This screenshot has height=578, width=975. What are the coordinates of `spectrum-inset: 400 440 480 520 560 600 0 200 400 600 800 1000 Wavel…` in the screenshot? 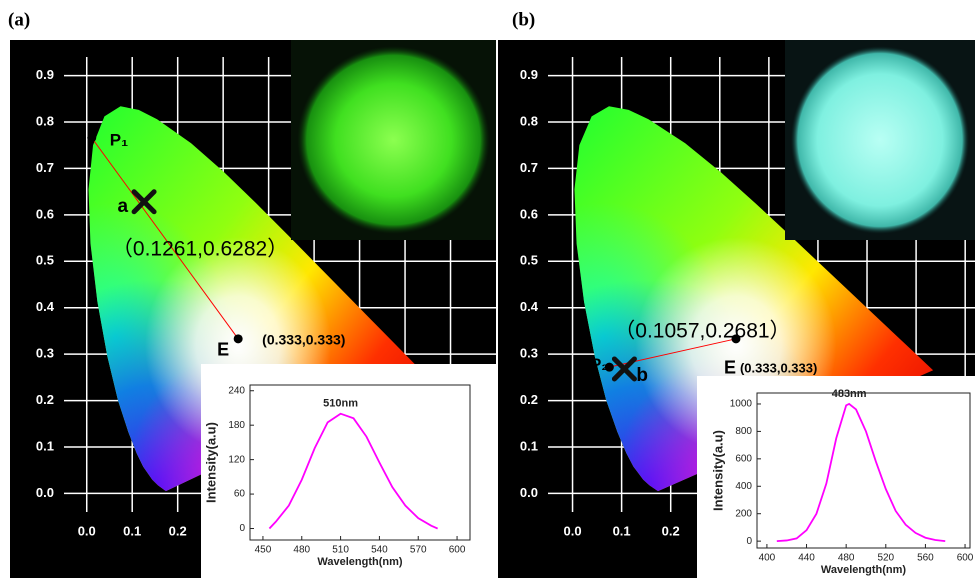 It's located at (836, 477).